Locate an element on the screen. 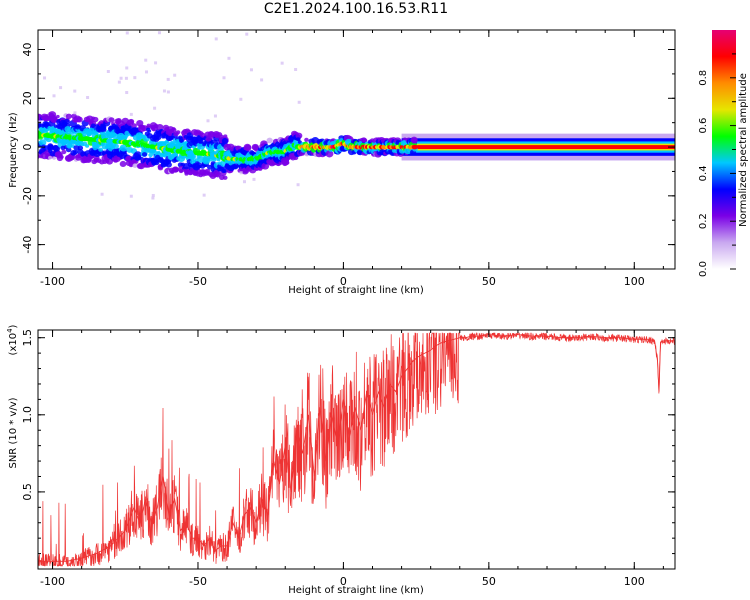  y-tick-label: 20 is located at coordinates (27, 98).